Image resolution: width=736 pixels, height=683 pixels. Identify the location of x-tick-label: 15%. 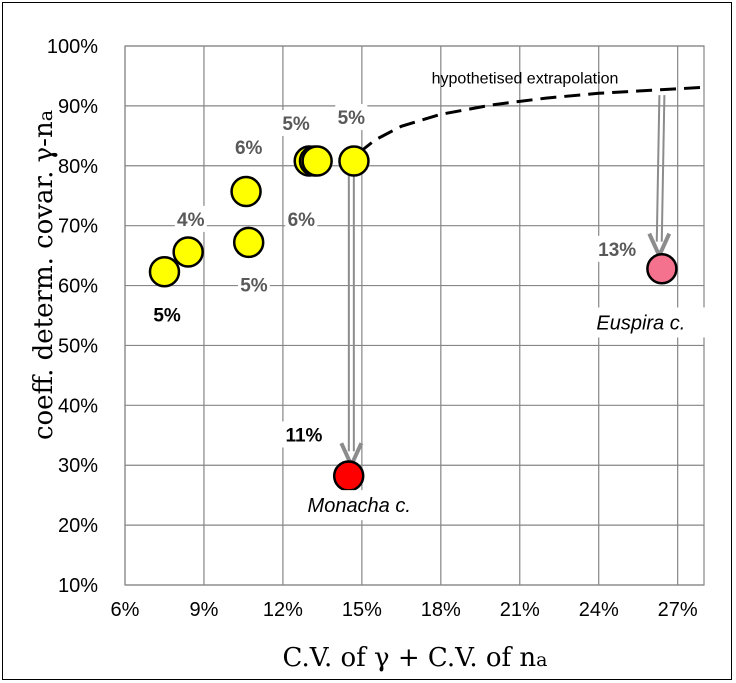
(362, 610).